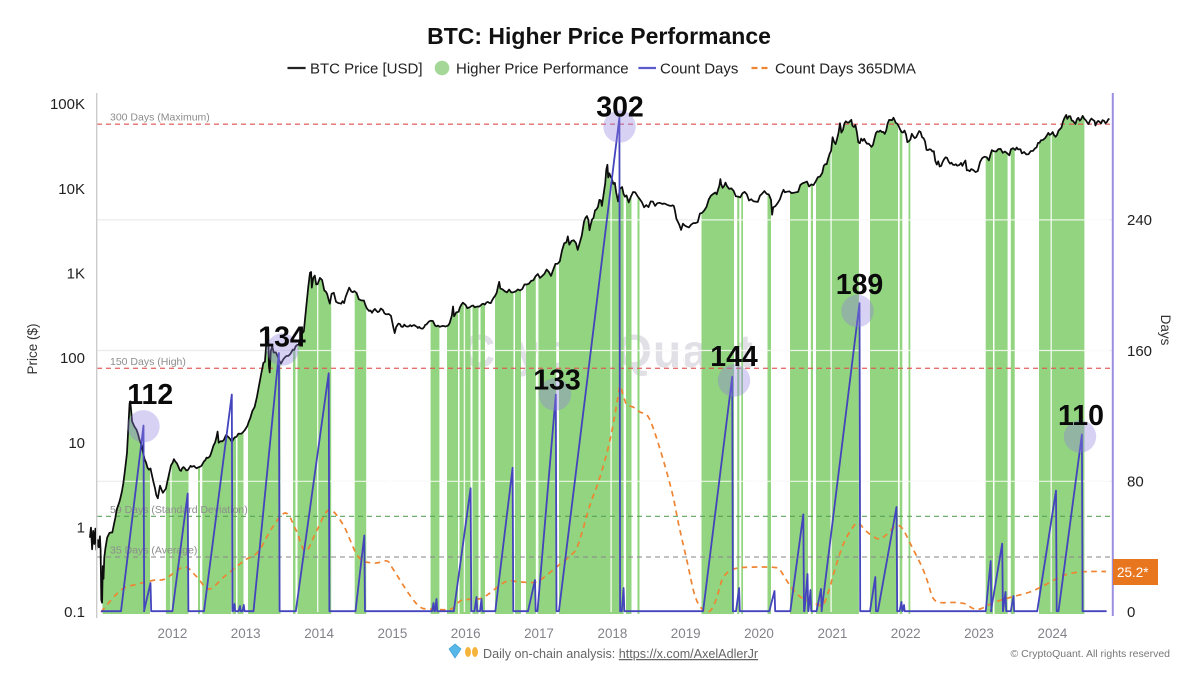 The height and width of the screenshot is (675, 1200). Describe the element at coordinates (1139, 351) in the screenshot. I see `svg-text: 160` at that location.